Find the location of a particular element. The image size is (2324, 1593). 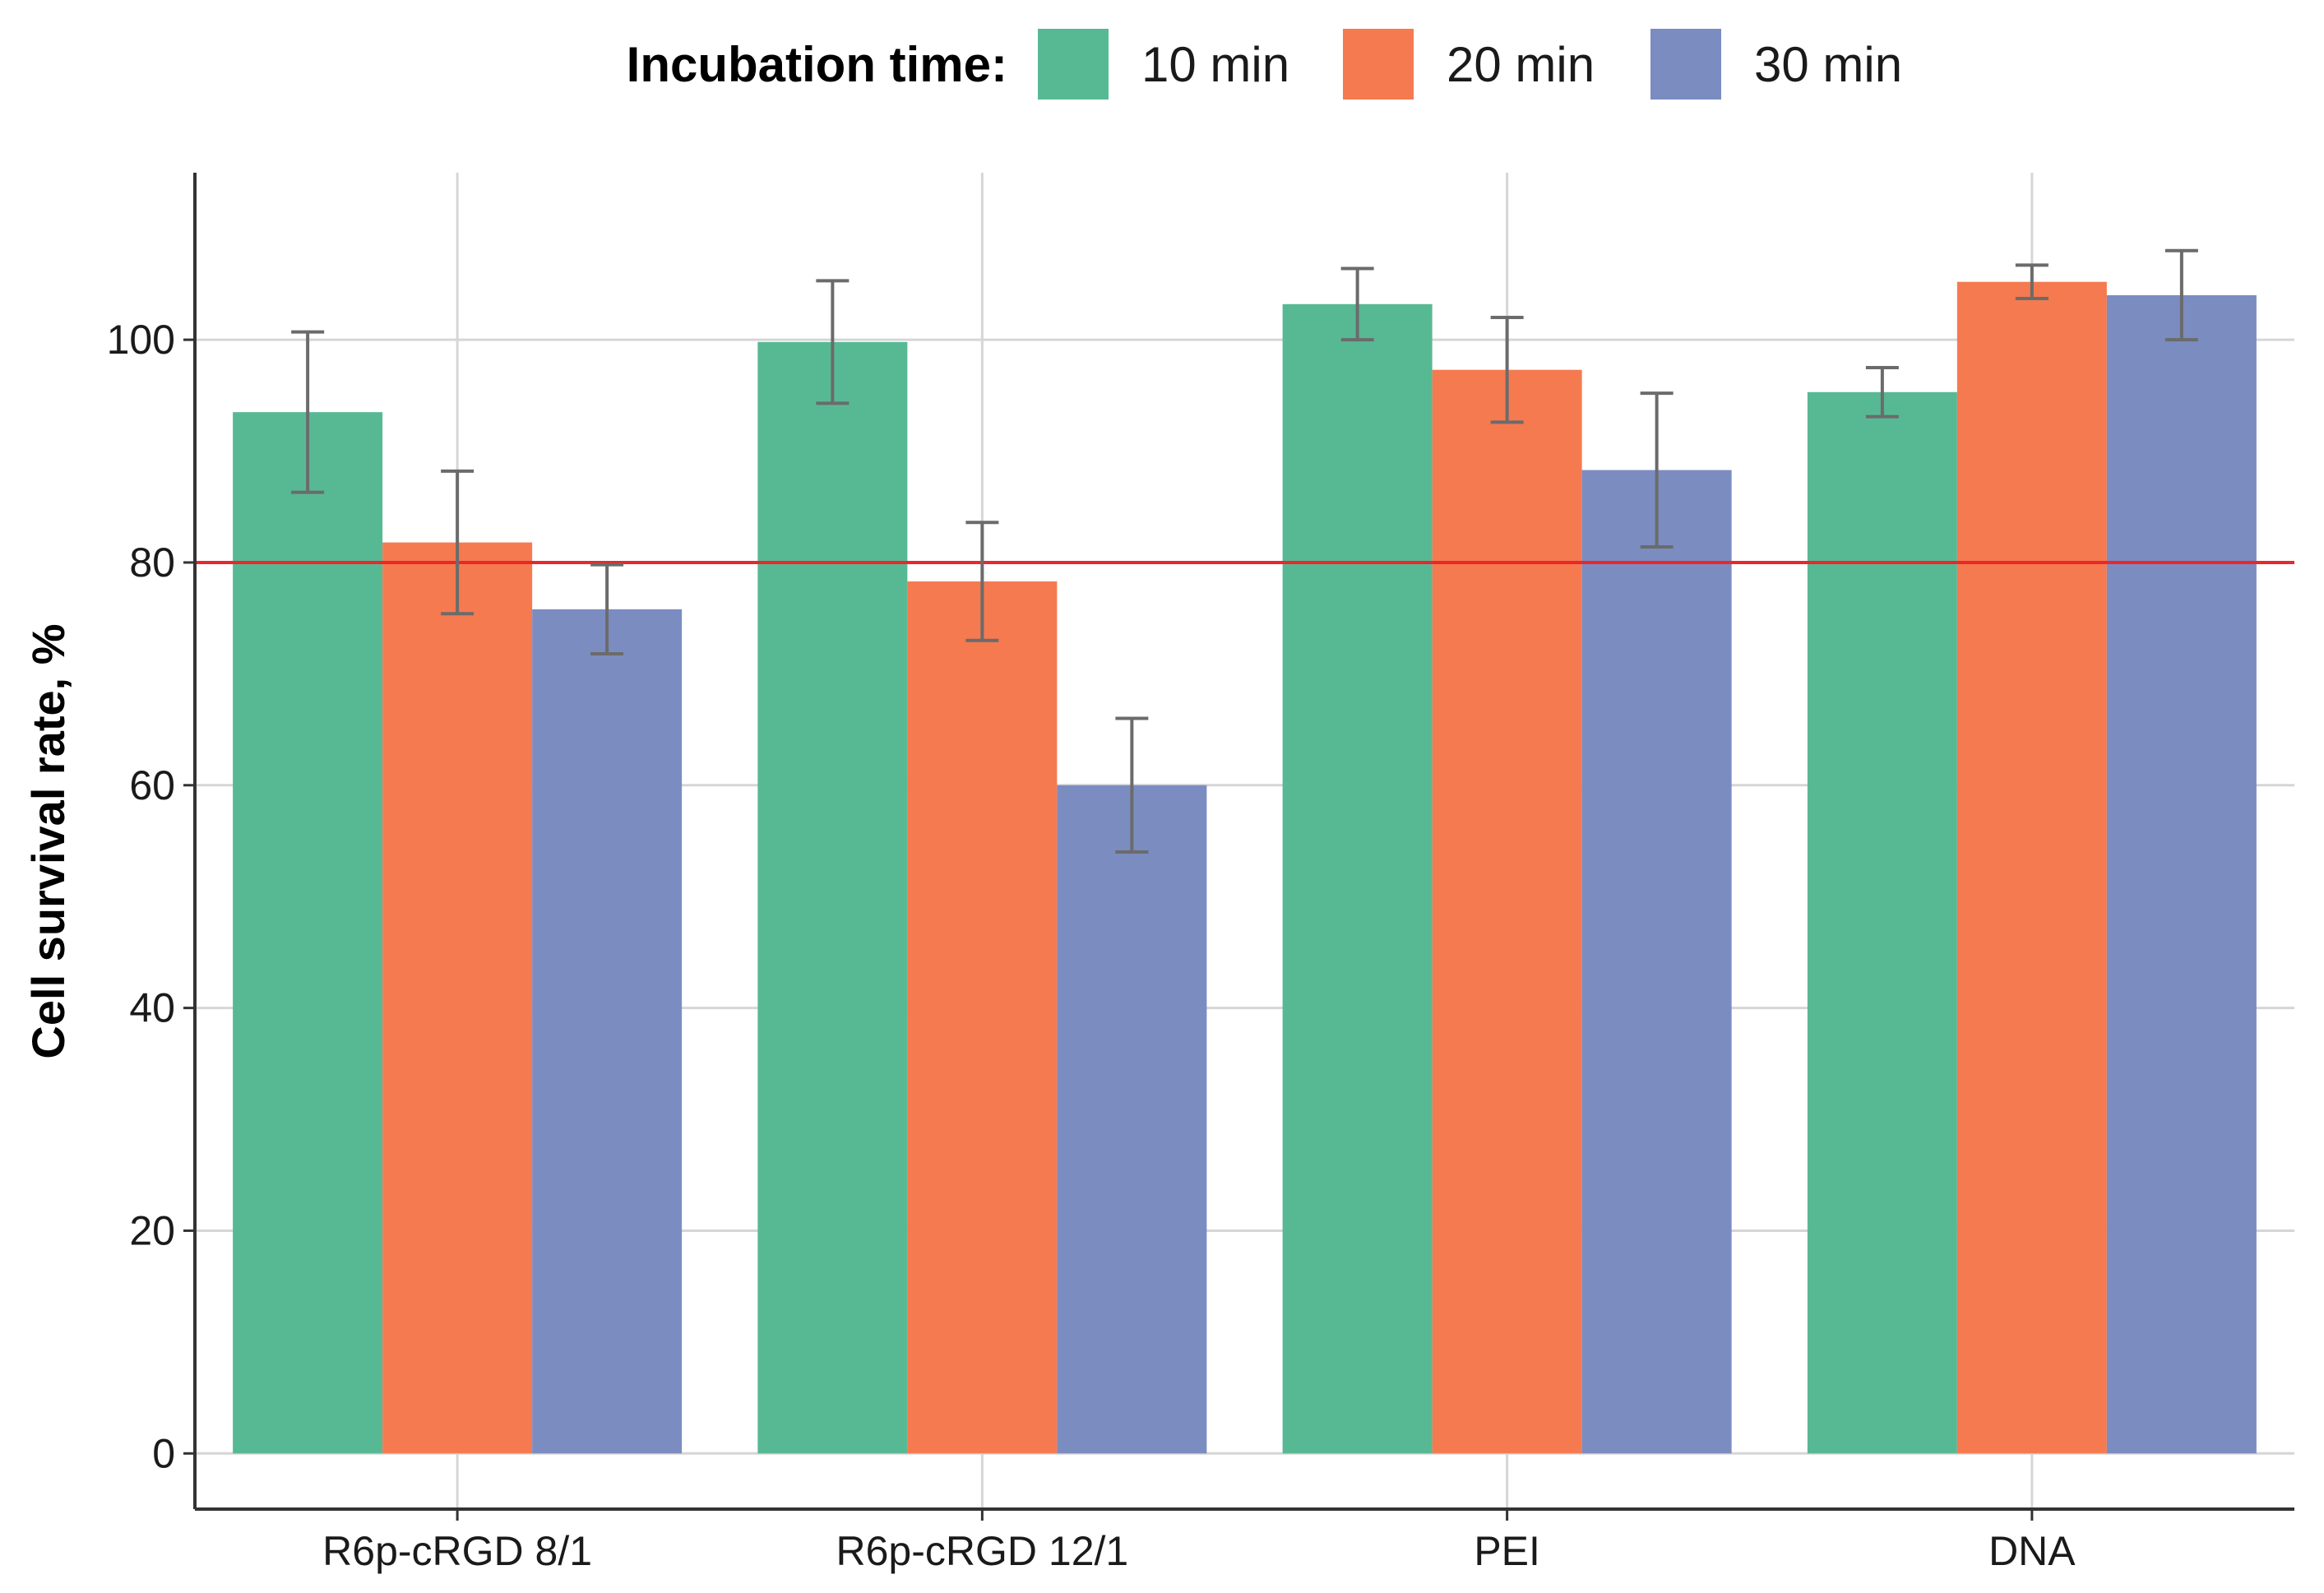

legend-label: 10 min is located at coordinates (1215, 64).